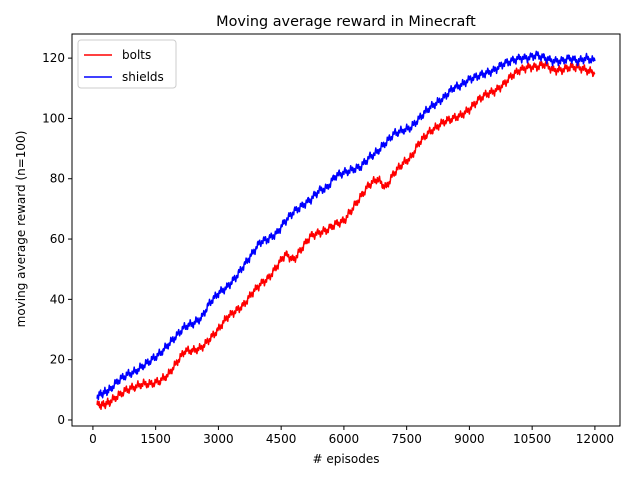 The image size is (640, 480). Describe the element at coordinates (281, 439) in the screenshot. I see `x-tick-label: 4500` at that location.